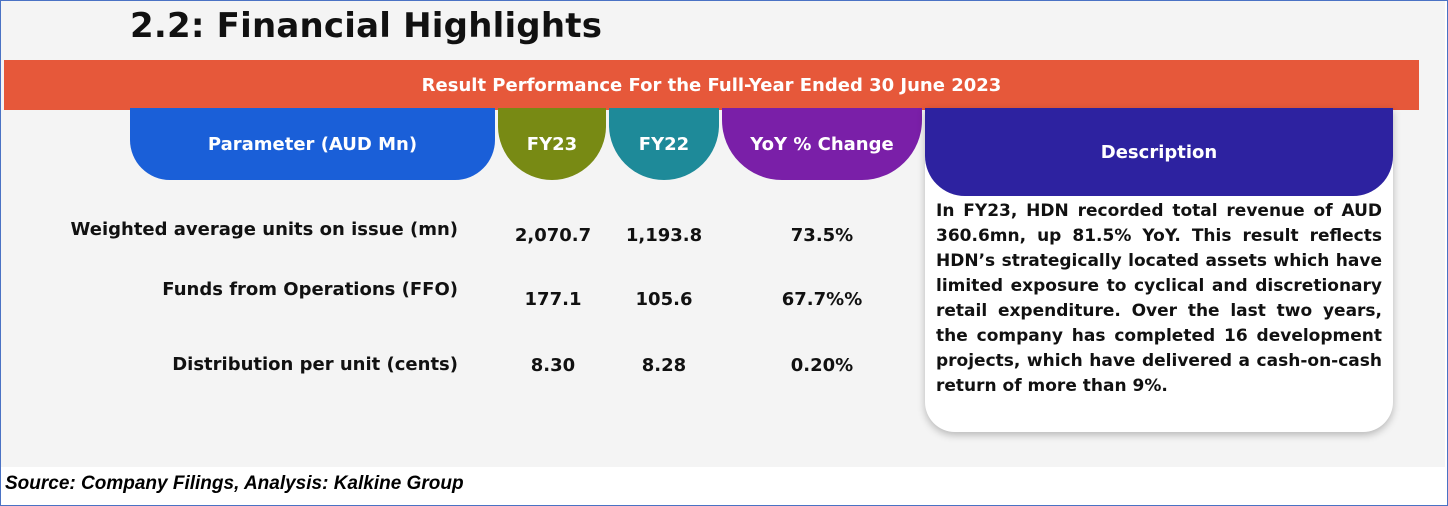 This screenshot has width=1448, height=506. I want to click on header-description: Description, so click(1159, 152).